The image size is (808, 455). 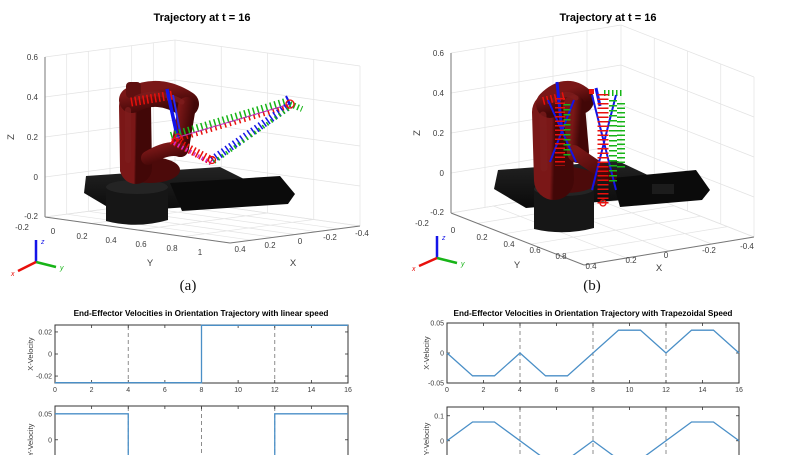 What do you see at coordinates (193, 430) in the screenshot?
I see `subplot-y-velocity: 00.05` at bounding box center [193, 430].